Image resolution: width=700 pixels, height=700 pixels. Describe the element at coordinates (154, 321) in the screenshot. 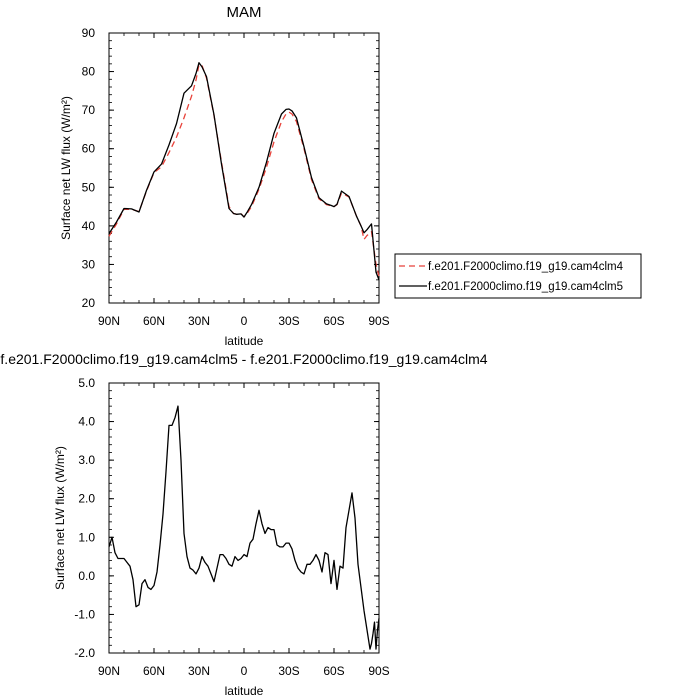

I see `top-x-tick-label: 60N` at that location.